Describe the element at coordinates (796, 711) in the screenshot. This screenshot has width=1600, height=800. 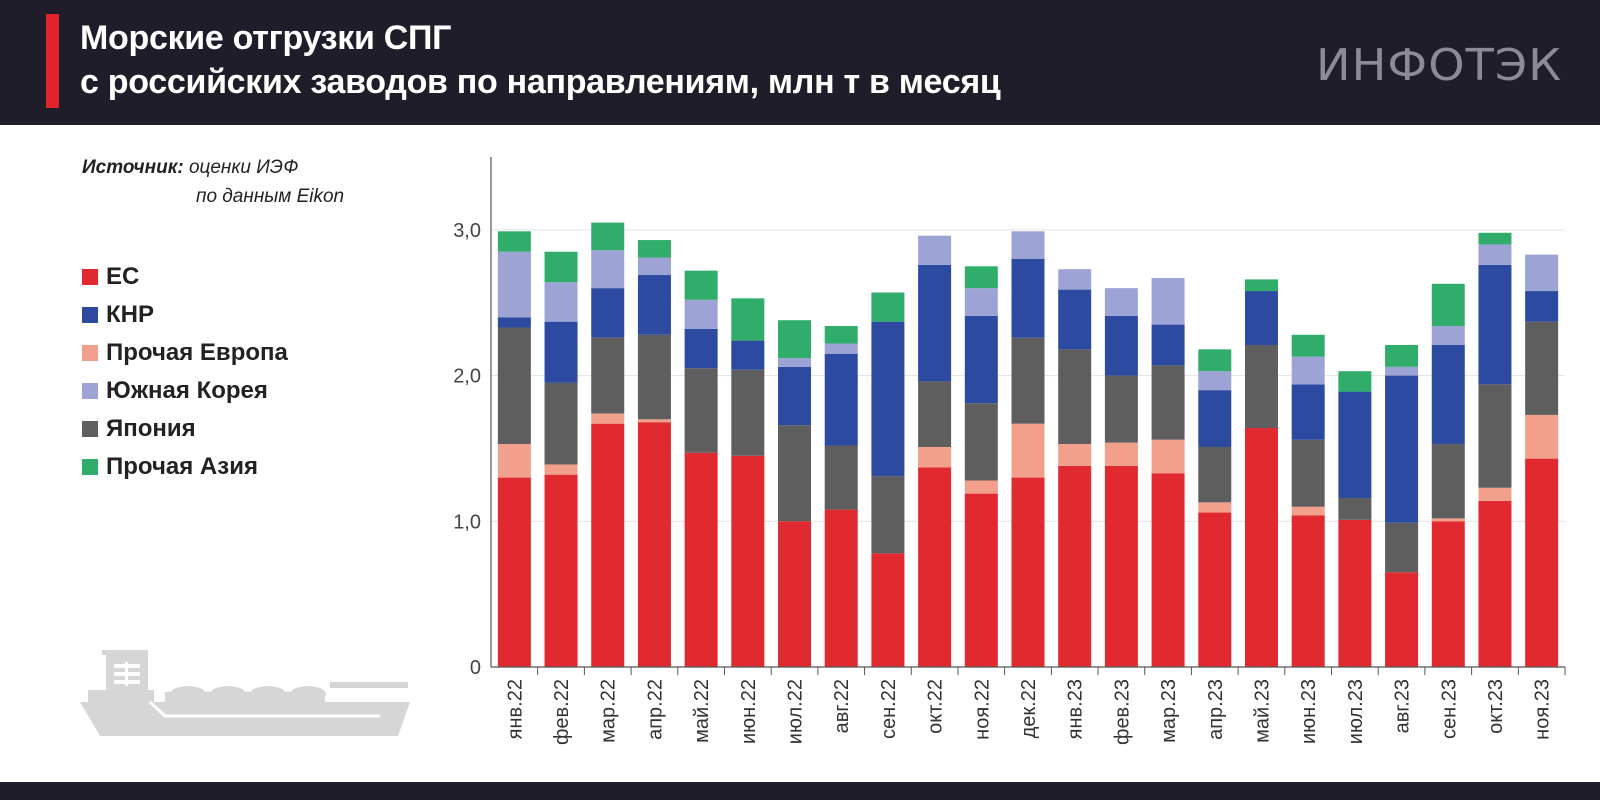
I see `x-tick-label: июл.22` at that location.